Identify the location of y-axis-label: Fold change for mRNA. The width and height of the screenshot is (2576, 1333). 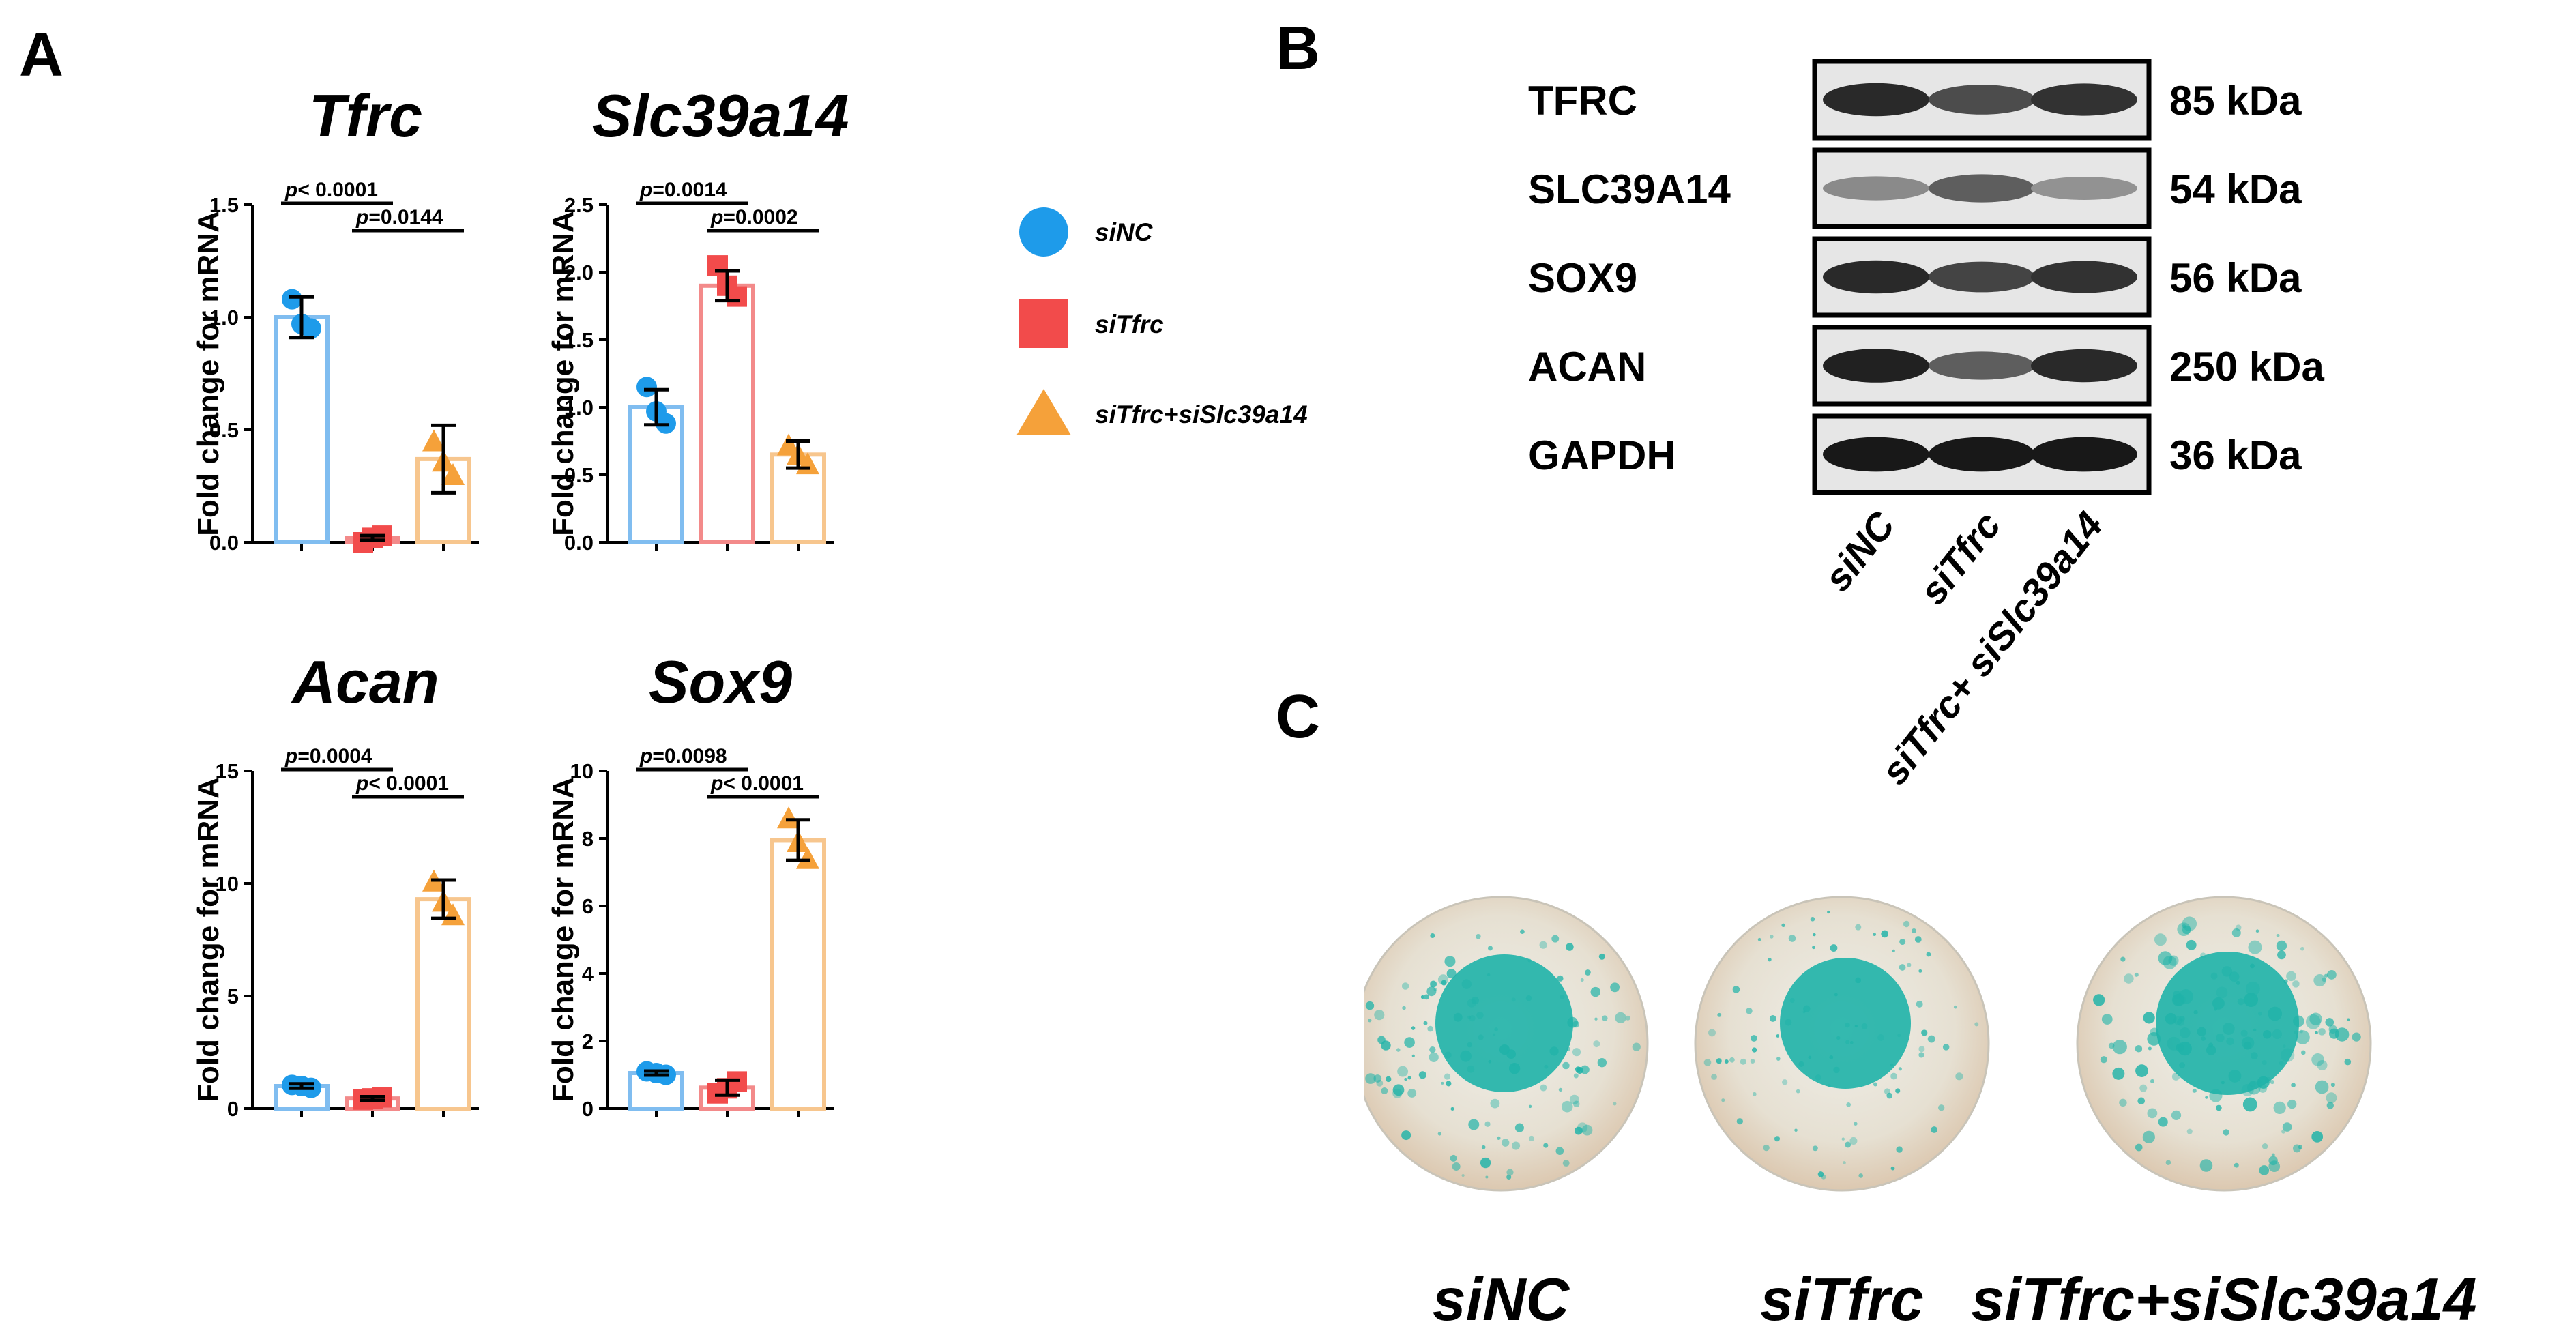
(208, 939).